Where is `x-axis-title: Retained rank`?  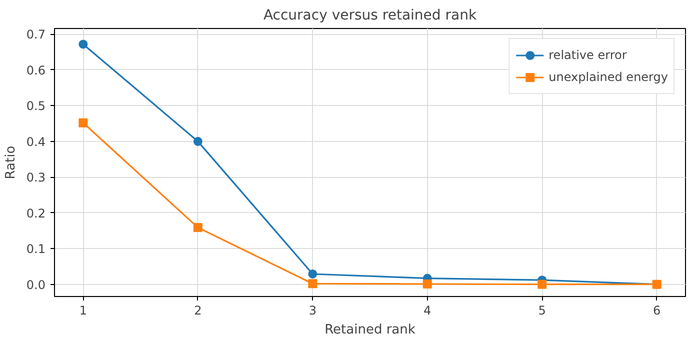
x-axis-title: Retained rank is located at coordinates (370, 330).